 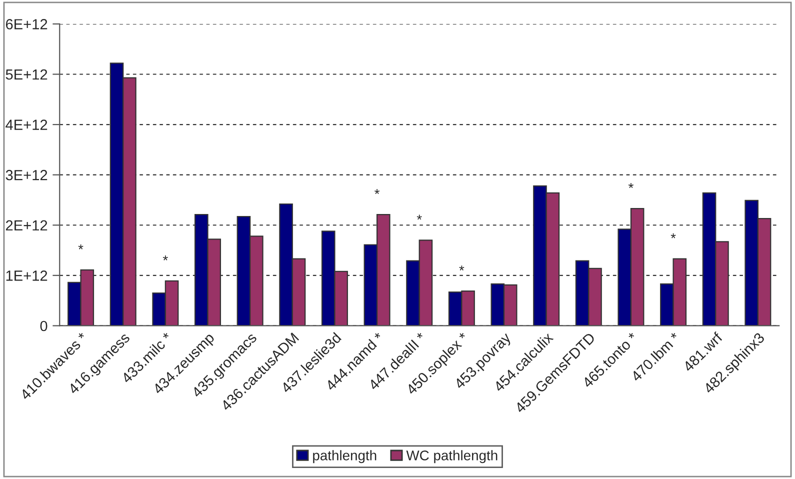 I want to click on legend-label: WC pathlength, so click(x=452, y=457).